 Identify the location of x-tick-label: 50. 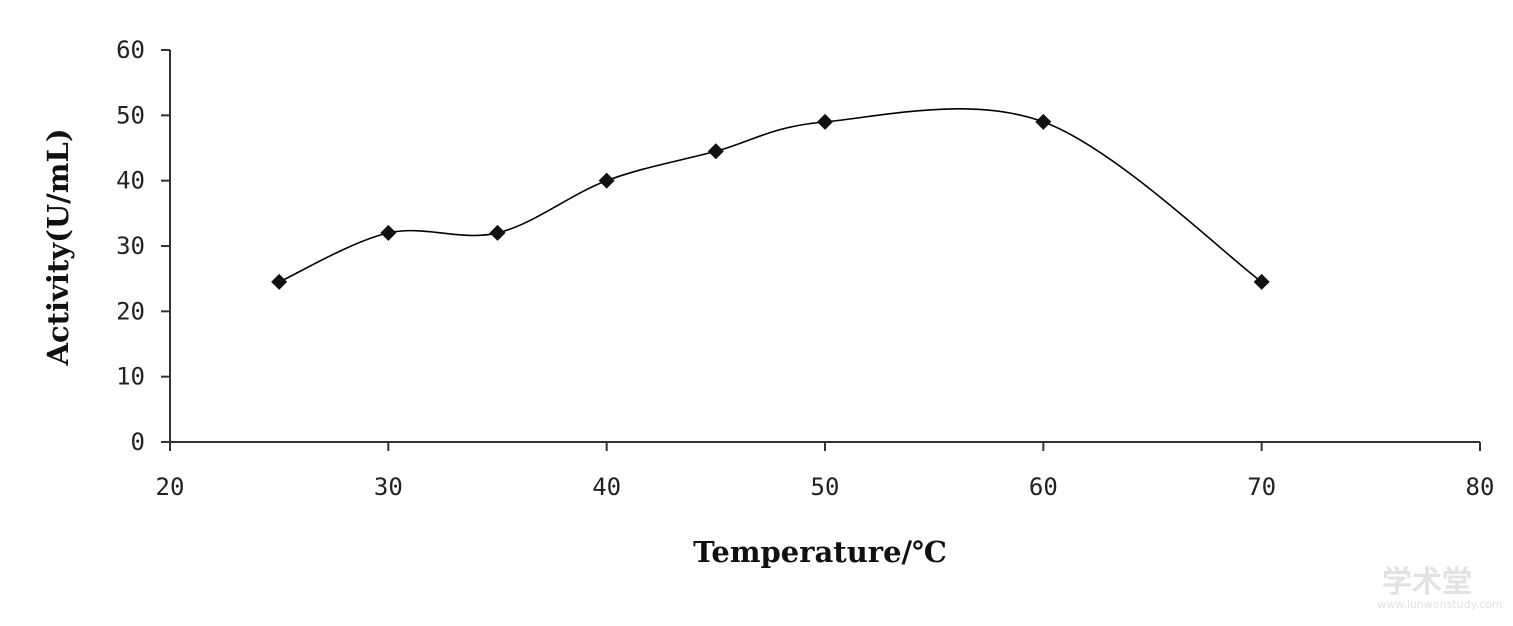
(825, 487).